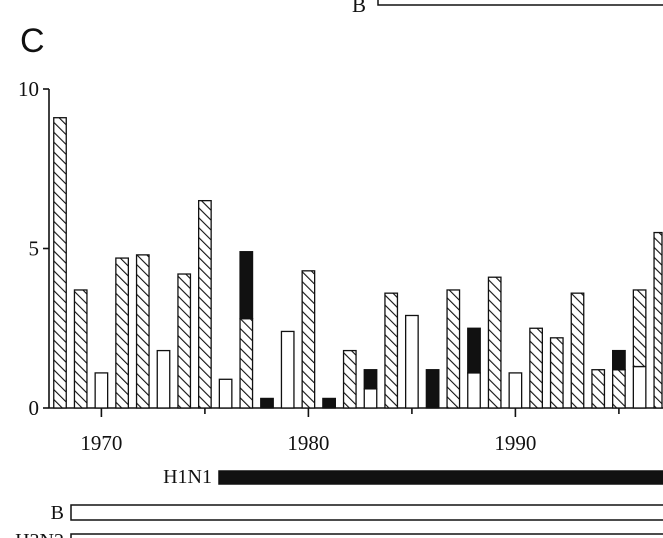 The height and width of the screenshot is (538, 663). Describe the element at coordinates (494, 342) in the screenshot. I see `bar-hatched-1989` at that location.